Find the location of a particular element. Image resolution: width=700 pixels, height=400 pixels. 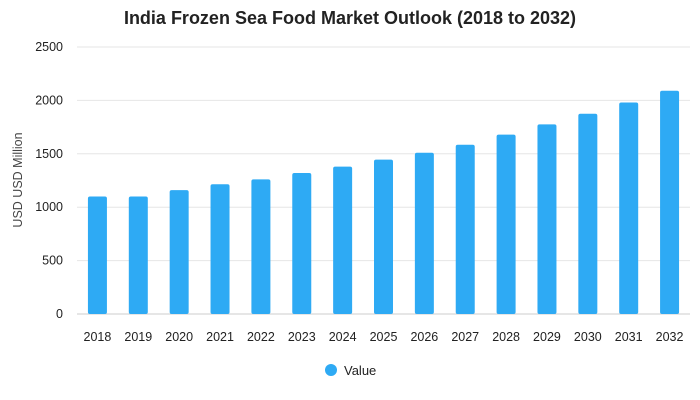

x-tick-label: 2027 is located at coordinates (465, 337).